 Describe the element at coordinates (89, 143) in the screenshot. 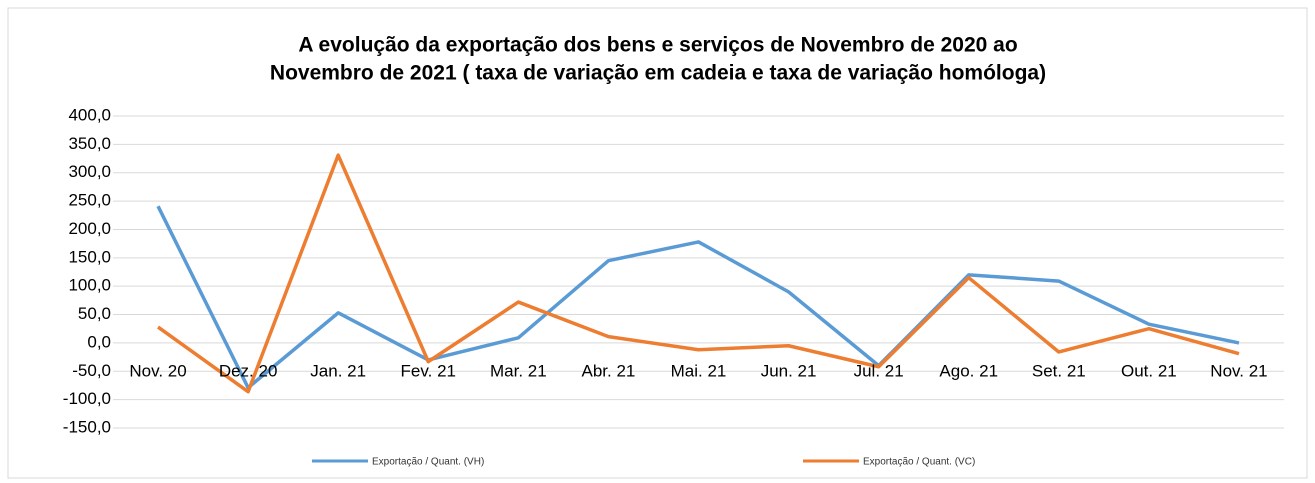

I see `y-tick-label: 350,0` at that location.